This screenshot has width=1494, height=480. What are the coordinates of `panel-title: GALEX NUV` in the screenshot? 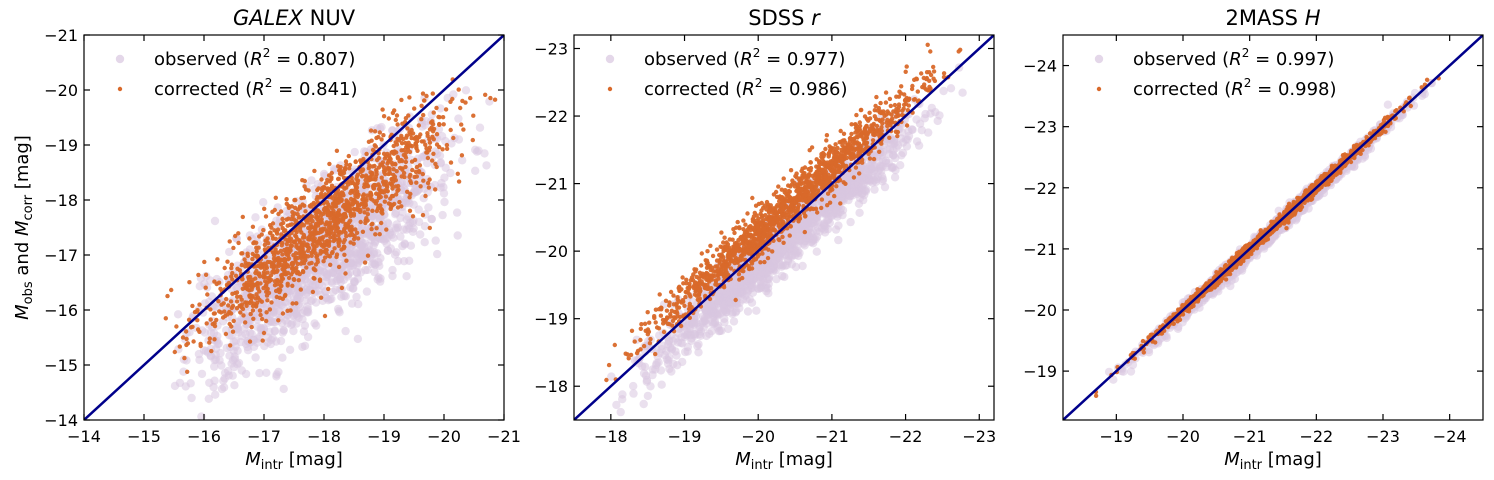 It's located at (294, 18).